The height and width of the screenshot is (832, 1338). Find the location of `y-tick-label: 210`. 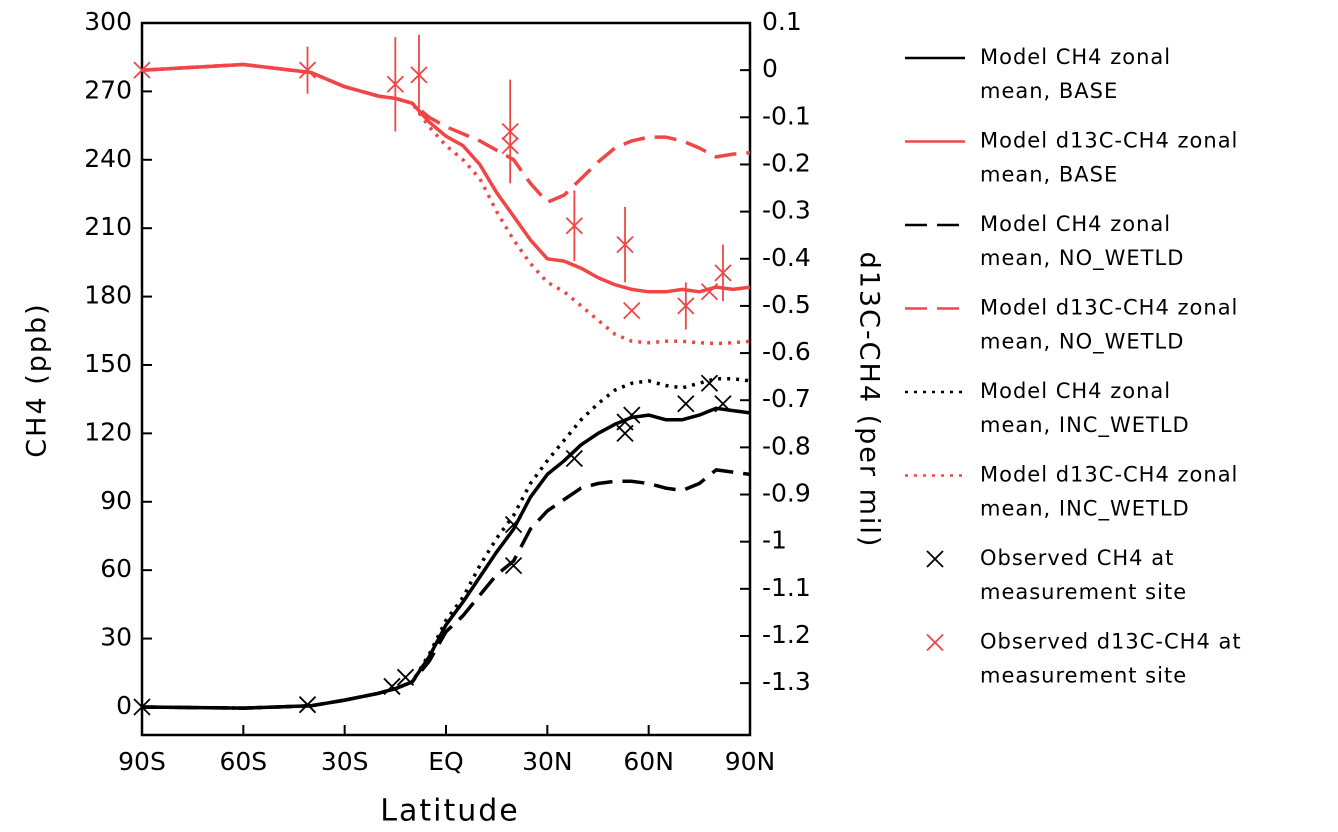

y-tick-label: 210 is located at coordinates (108, 226).